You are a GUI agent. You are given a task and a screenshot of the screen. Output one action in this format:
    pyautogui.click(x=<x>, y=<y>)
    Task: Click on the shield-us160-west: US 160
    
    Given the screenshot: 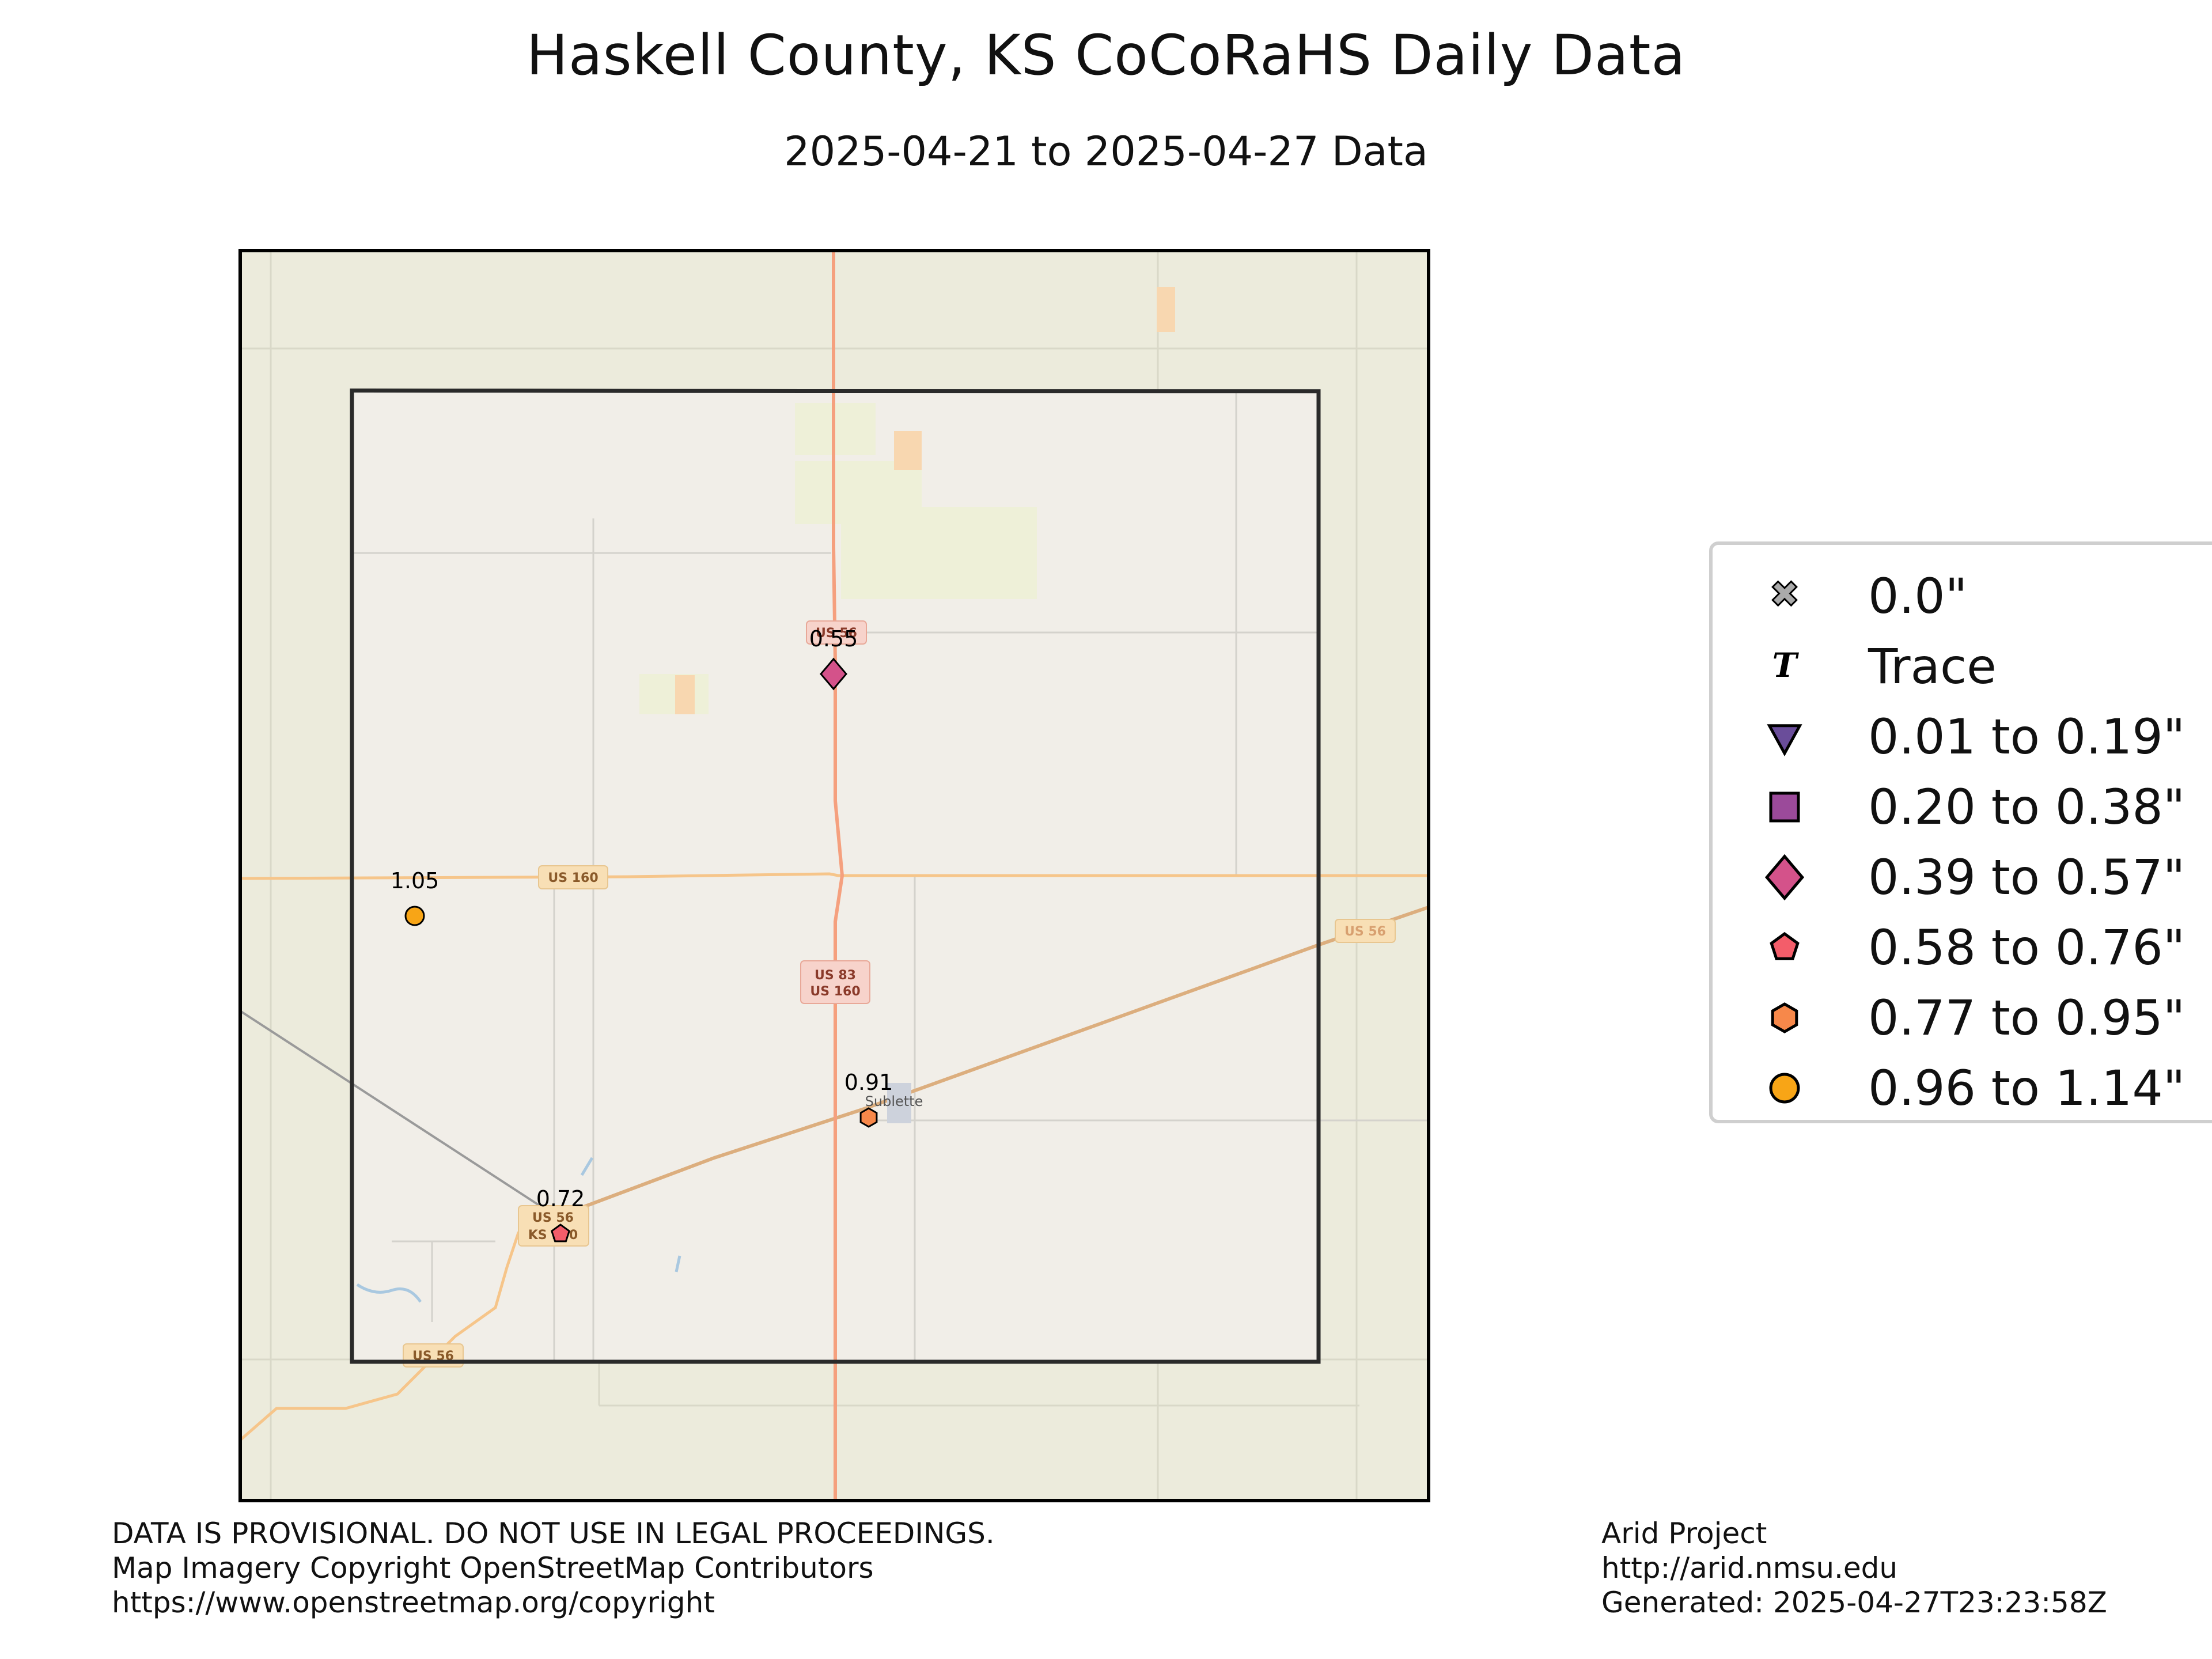 What is the action you would take?
    pyautogui.click(x=573, y=877)
    